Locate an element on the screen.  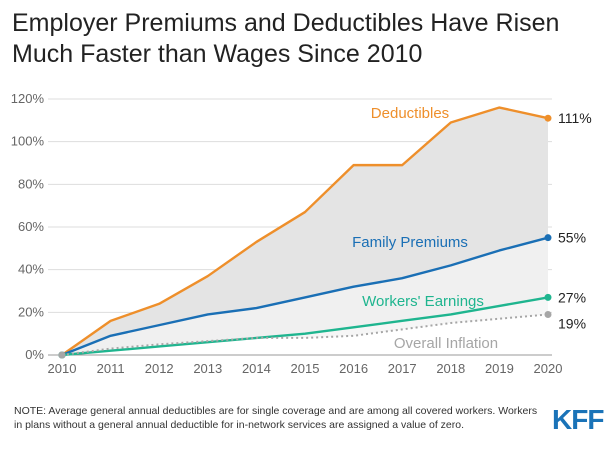
kff-logo: KFF is located at coordinates (578, 419).